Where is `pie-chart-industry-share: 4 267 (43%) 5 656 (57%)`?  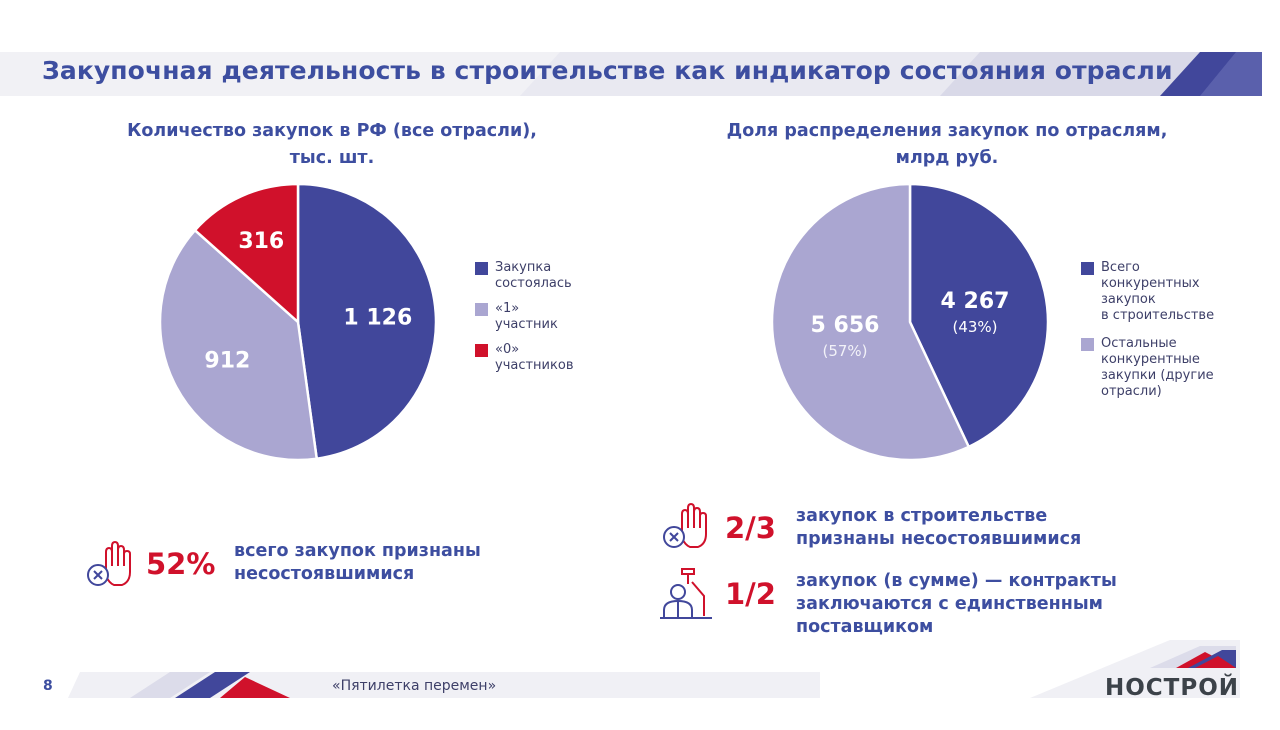
pie-chart-industry-share: 4 267 (43%) 5 656 (57%) is located at coordinates (910, 322).